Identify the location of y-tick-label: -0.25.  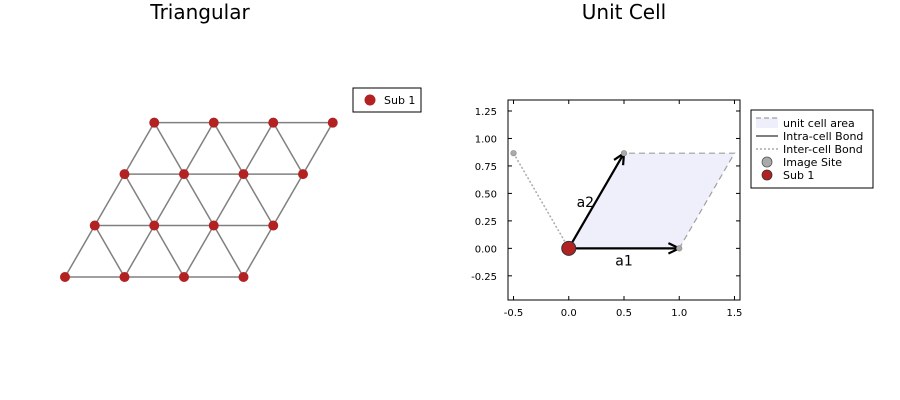
(484, 277).